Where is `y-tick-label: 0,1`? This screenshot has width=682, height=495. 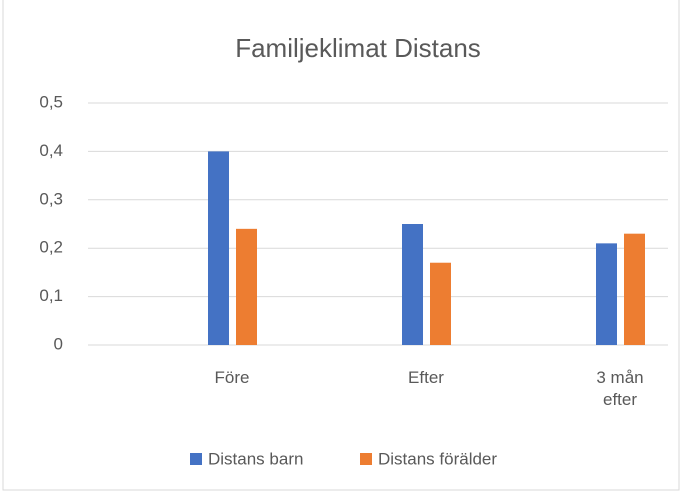
y-tick-label: 0,1 is located at coordinates (51, 295).